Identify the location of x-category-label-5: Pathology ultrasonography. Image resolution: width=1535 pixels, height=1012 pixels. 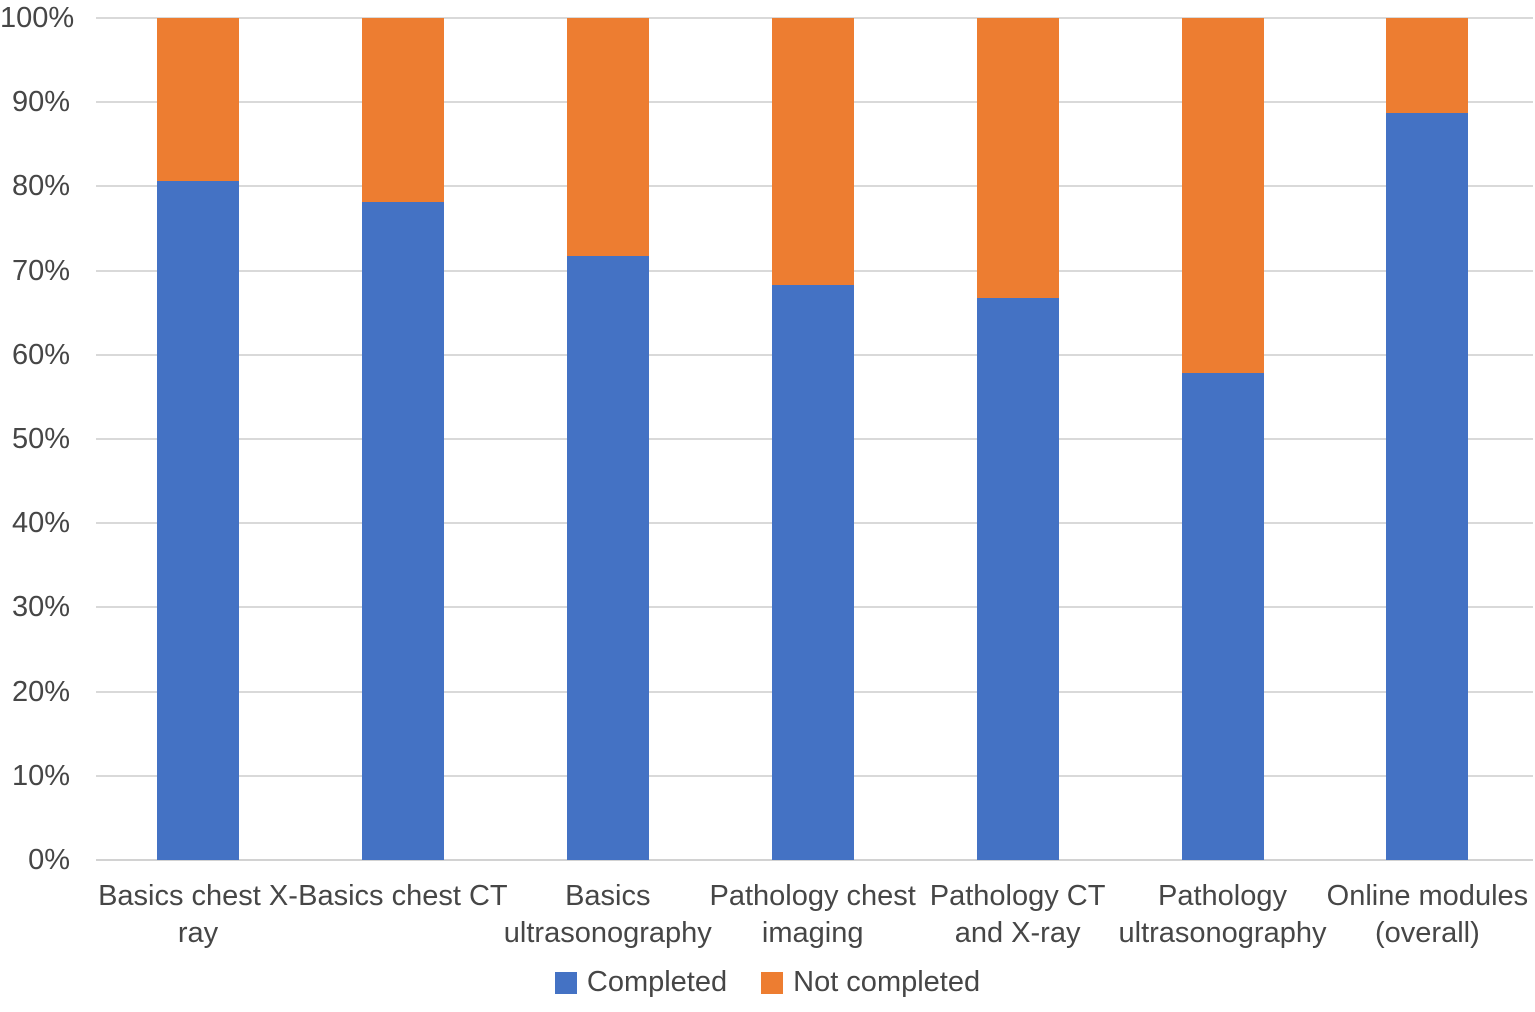
(1222, 914).